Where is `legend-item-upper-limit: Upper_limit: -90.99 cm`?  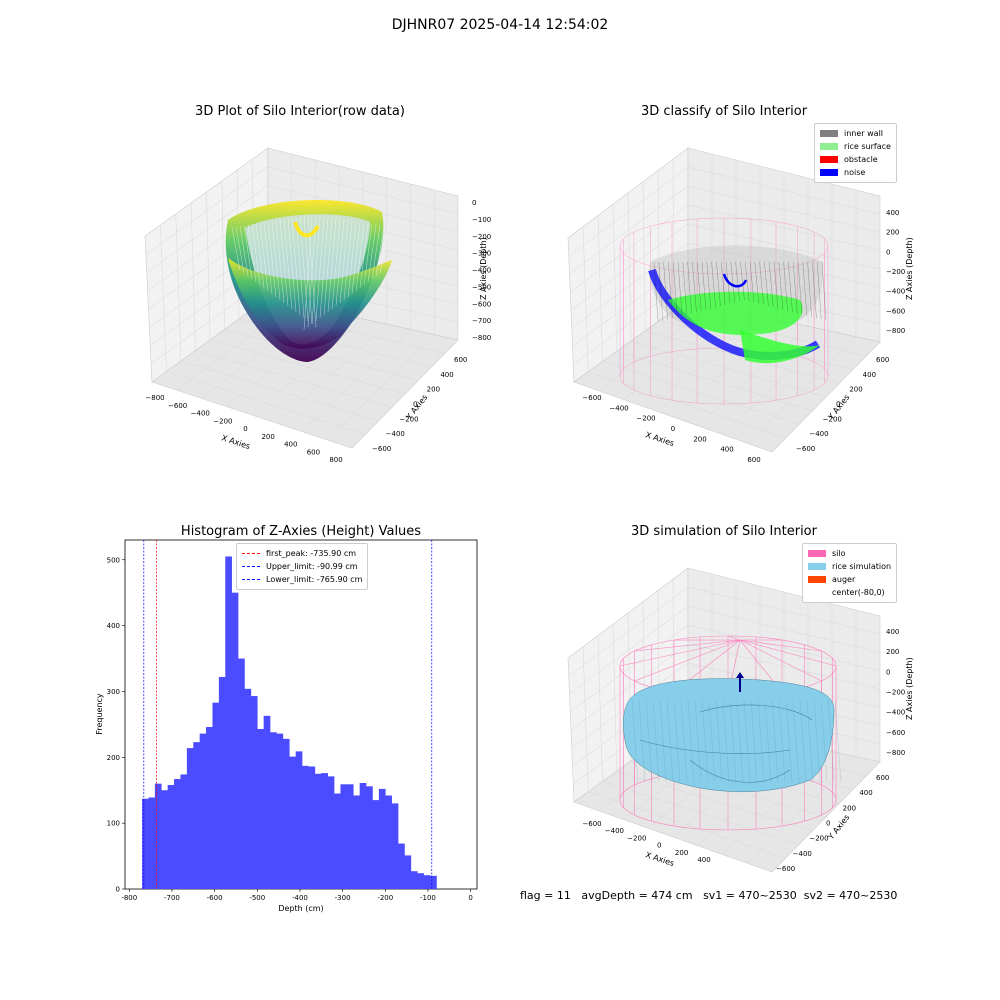
legend-item-upper-limit: Upper_limit: -90.99 cm is located at coordinates (302, 566).